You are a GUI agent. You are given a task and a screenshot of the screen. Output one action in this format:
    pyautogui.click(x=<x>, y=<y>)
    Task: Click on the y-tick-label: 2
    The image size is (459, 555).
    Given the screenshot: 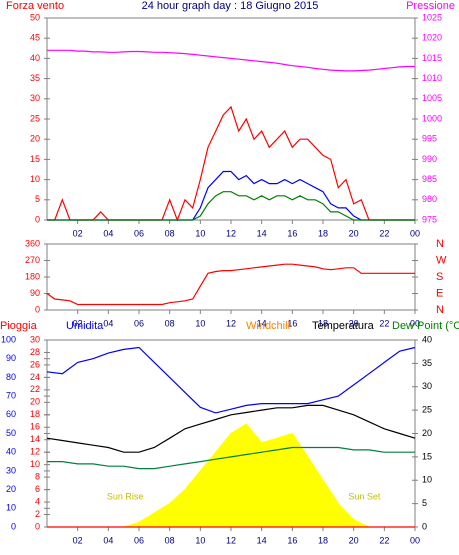 What is the action you would take?
    pyautogui.click(x=37, y=514)
    